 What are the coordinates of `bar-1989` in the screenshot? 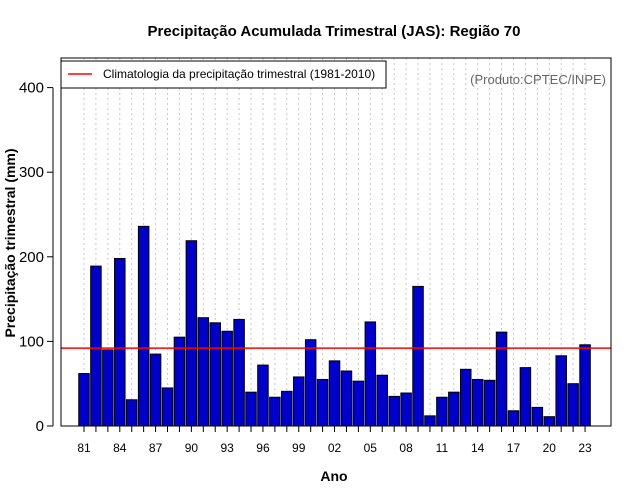 It's located at (179, 381).